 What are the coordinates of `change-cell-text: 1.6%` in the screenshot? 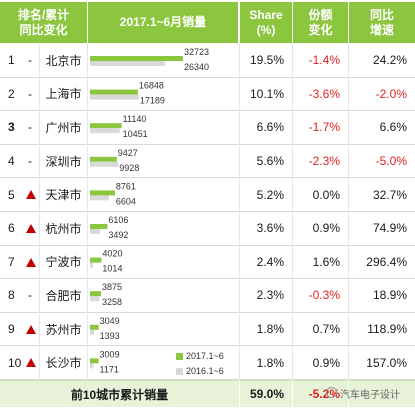 It's located at (326, 261).